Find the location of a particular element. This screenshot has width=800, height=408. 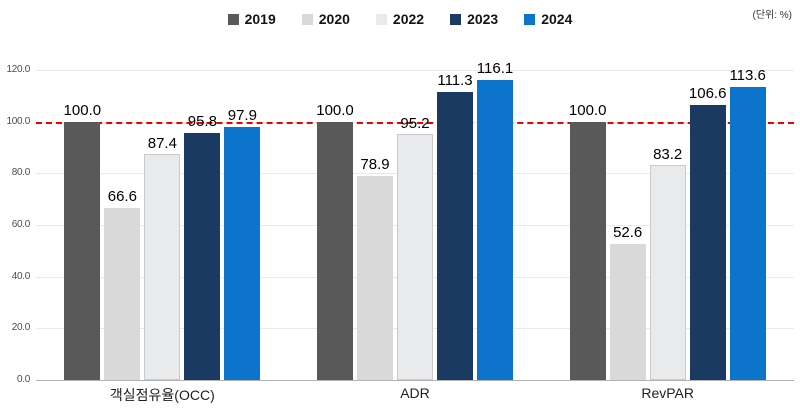

legend: 2019 2020 2022 2023 2024 is located at coordinates (400, 19).